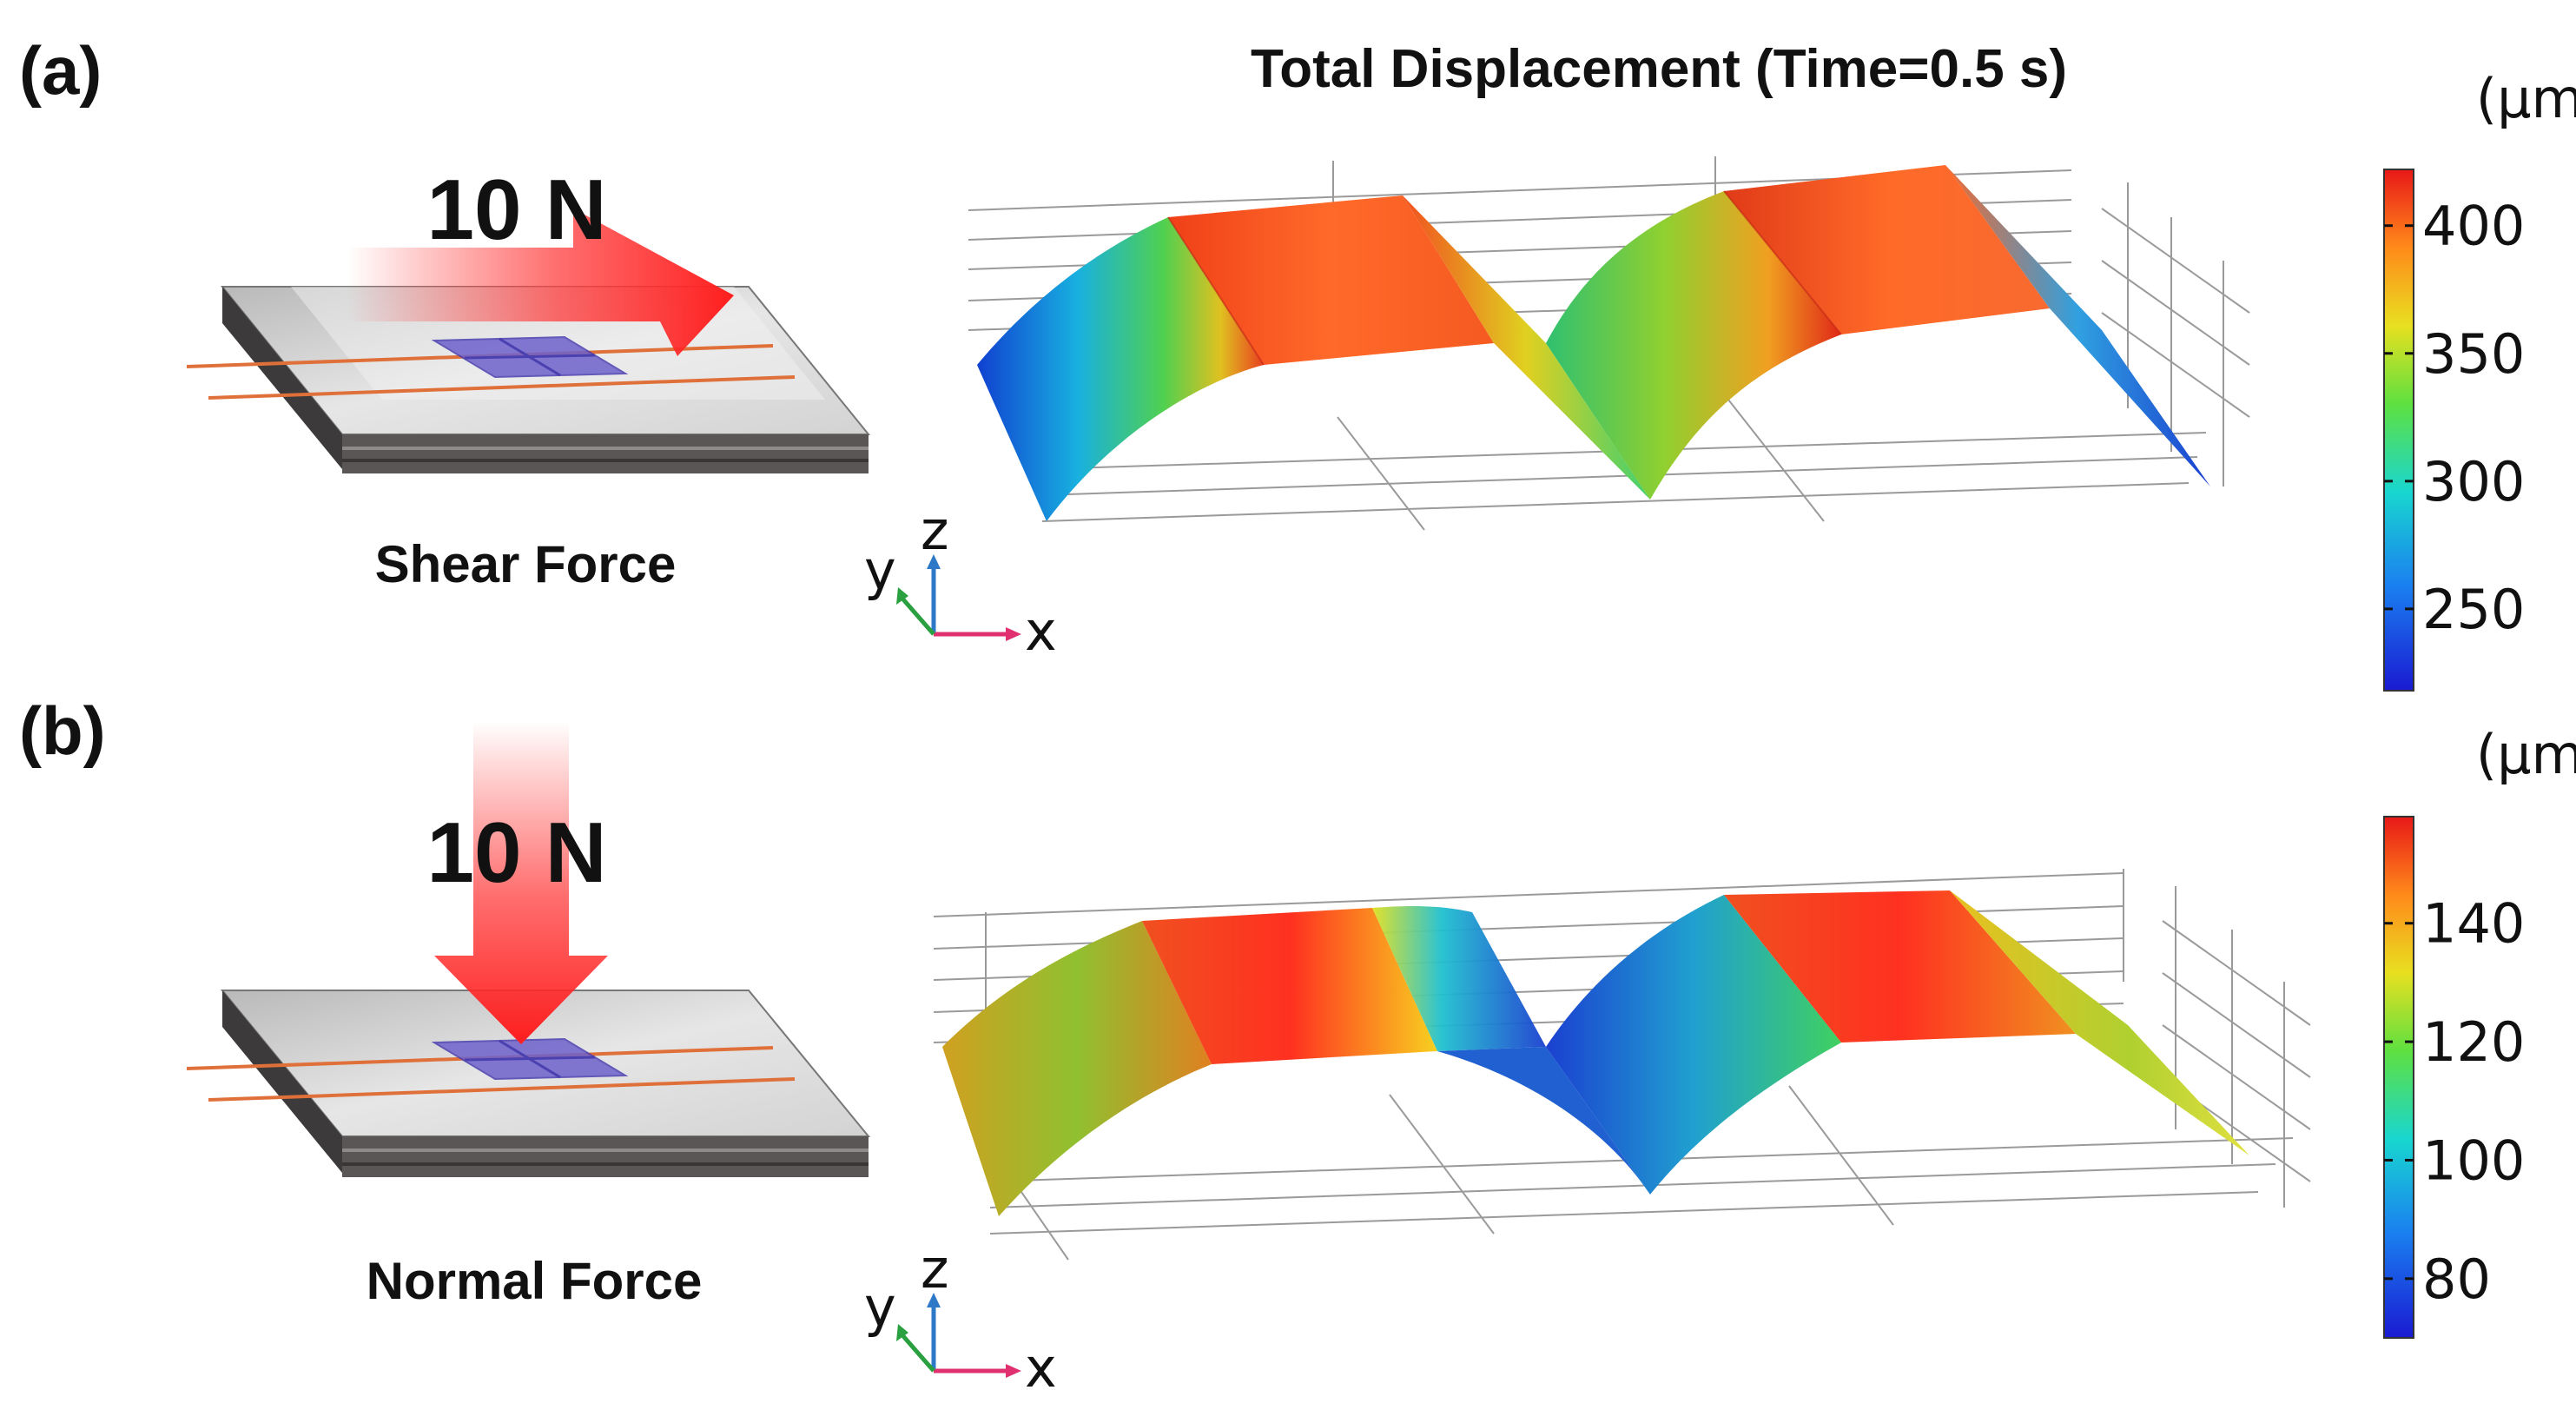 The width and height of the screenshot is (2576, 1410). I want to click on displacement-surface-a, so click(1593, 343).